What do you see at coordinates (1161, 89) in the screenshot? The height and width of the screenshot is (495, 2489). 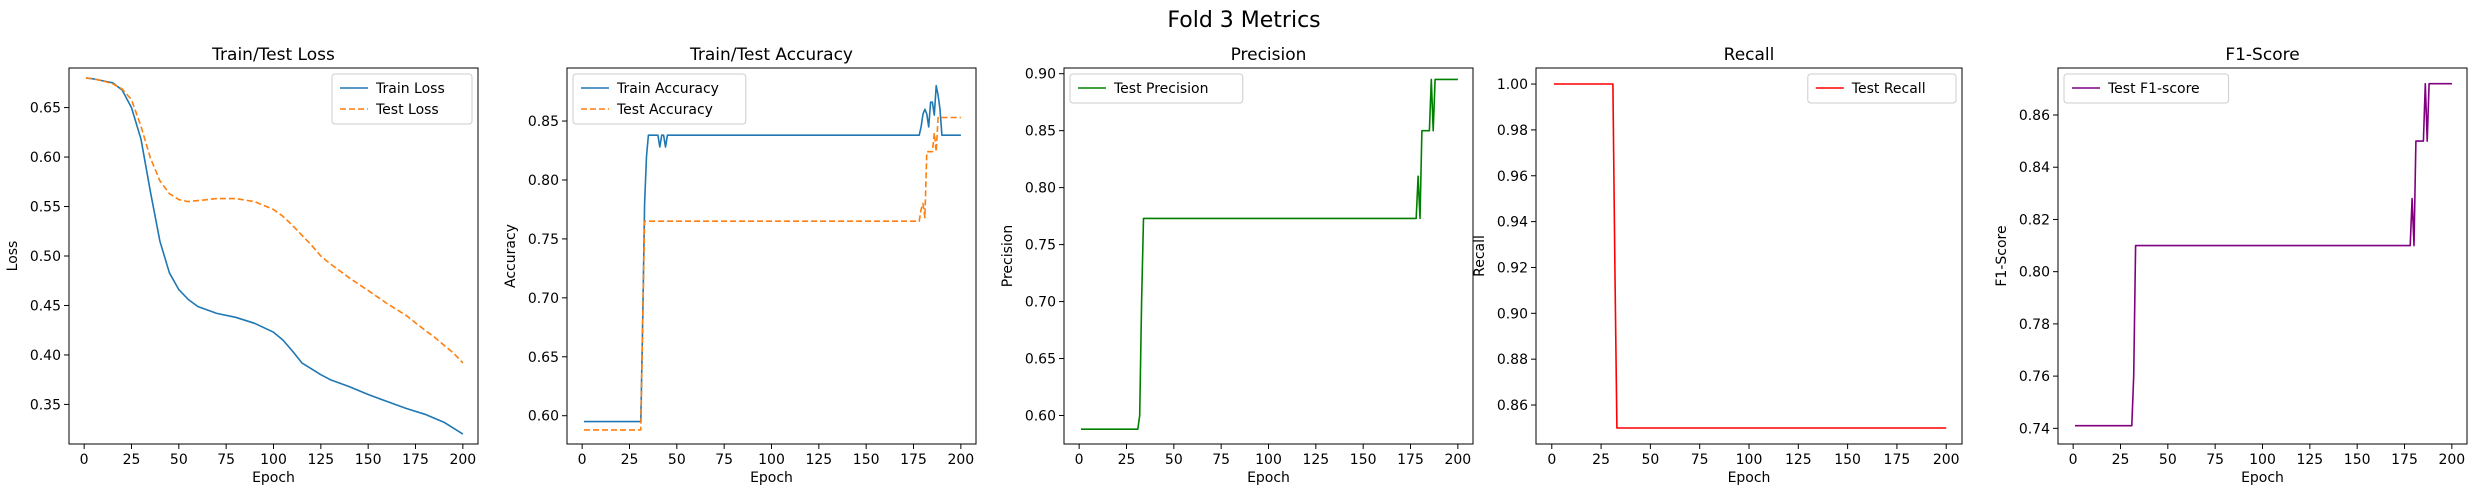 I see `legend-label: Test Precision` at bounding box center [1161, 89].